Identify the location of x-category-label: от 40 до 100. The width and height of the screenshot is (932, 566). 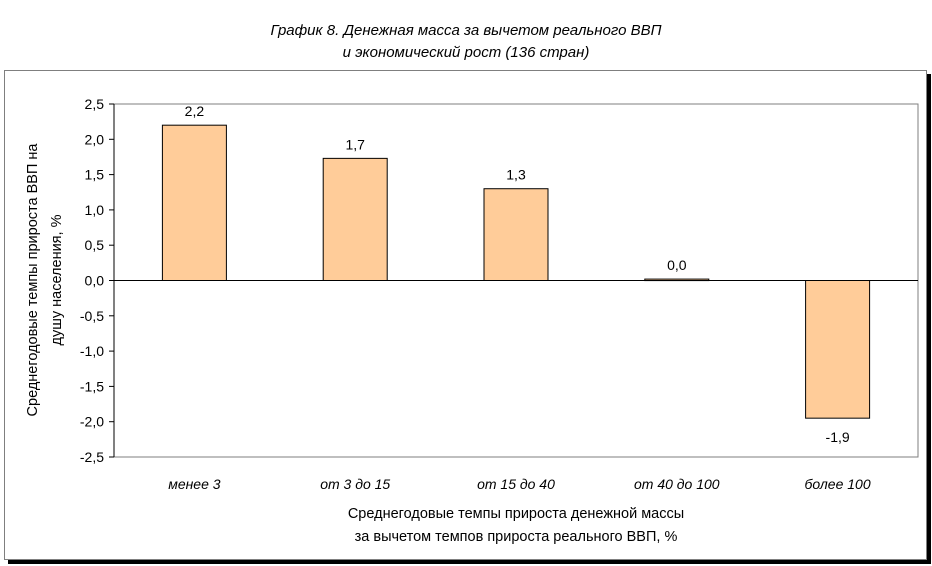
(677, 484).